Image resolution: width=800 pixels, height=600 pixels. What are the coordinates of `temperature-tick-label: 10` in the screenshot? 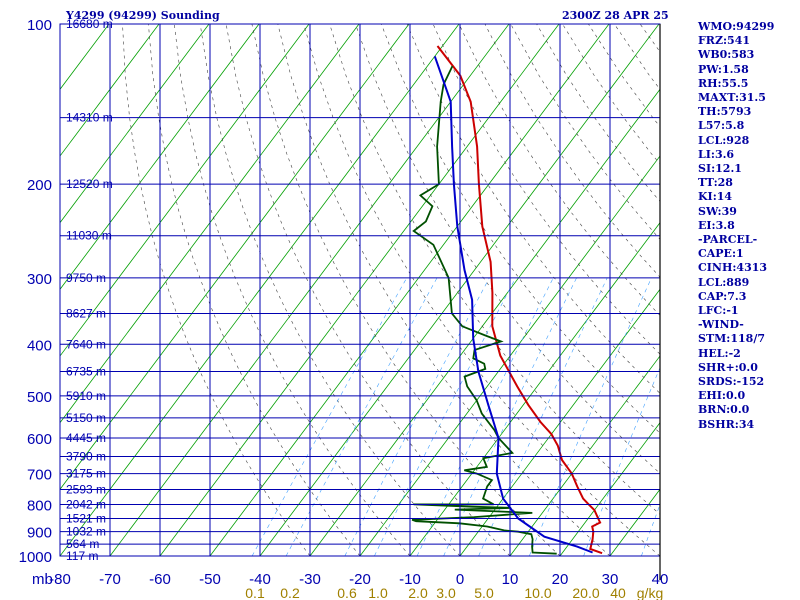 It's located at (510, 579).